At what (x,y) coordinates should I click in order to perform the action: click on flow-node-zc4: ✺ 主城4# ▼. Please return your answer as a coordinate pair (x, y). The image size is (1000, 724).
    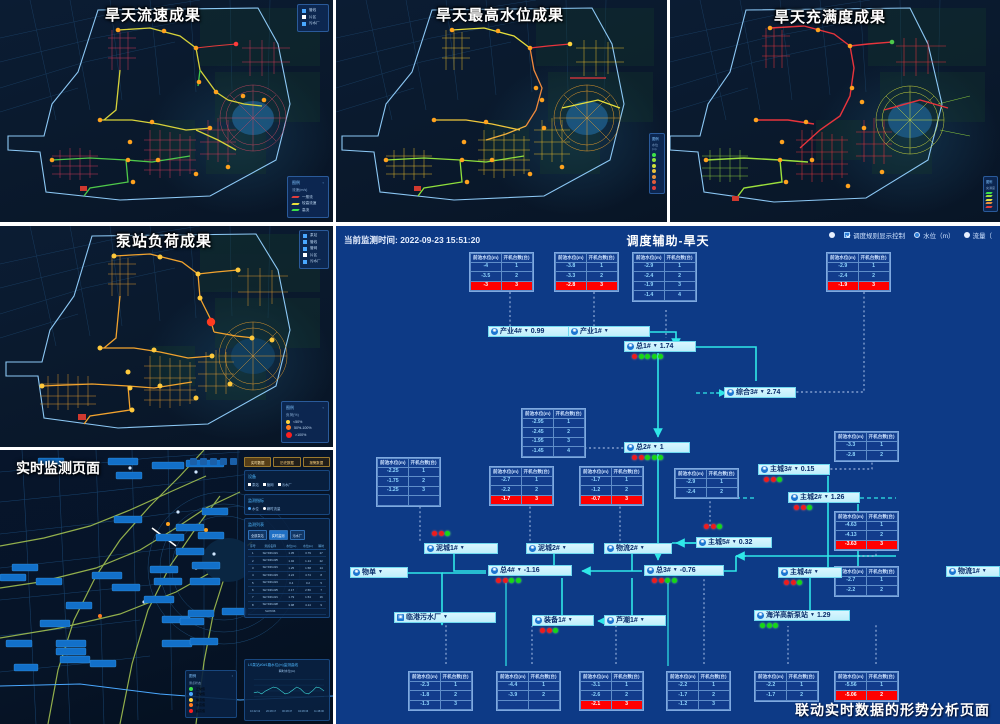
    Looking at the image, I should click on (810, 572).